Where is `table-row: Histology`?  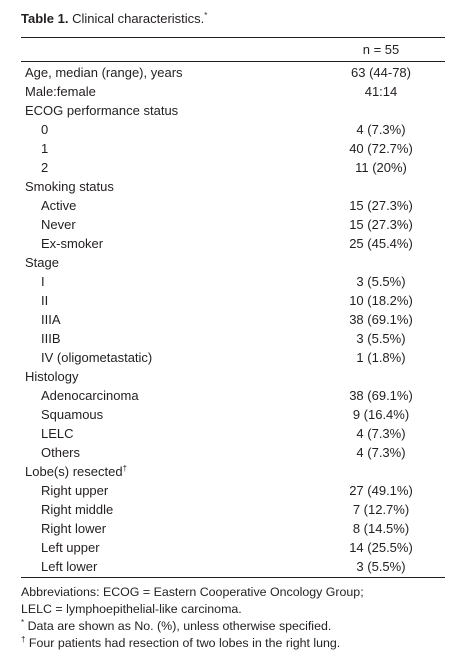 table-row: Histology is located at coordinates (233, 376).